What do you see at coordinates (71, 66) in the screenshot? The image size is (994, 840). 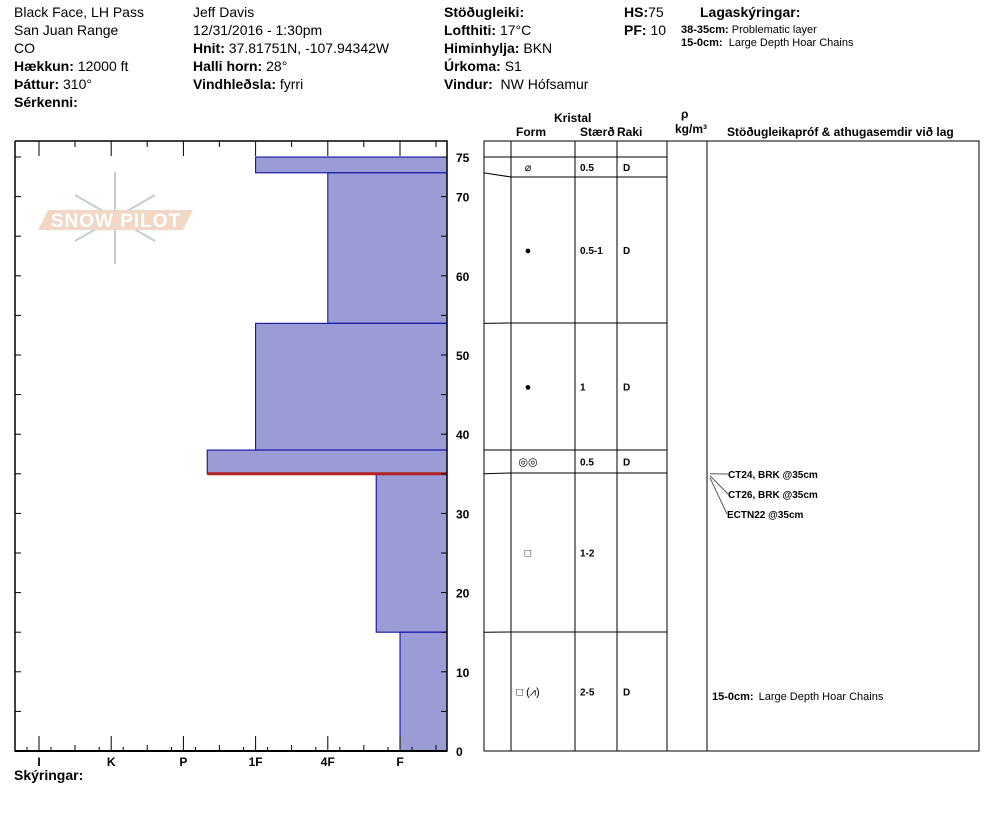 I see `elevation: Hækkun: 12000 ft` at bounding box center [71, 66].